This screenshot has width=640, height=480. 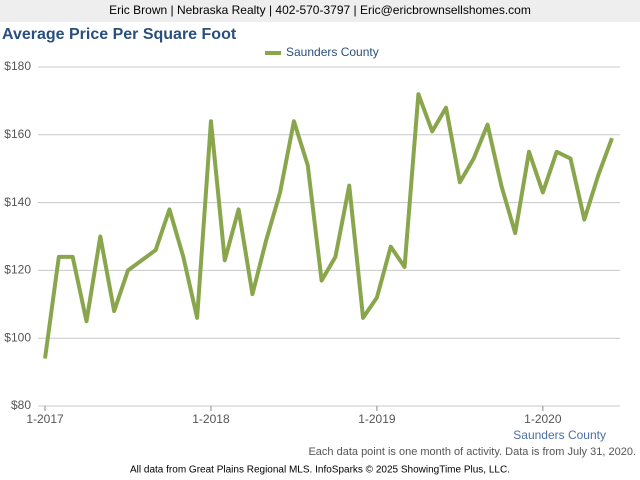 I want to click on x-tick-label: 1-2019, so click(x=377, y=419).